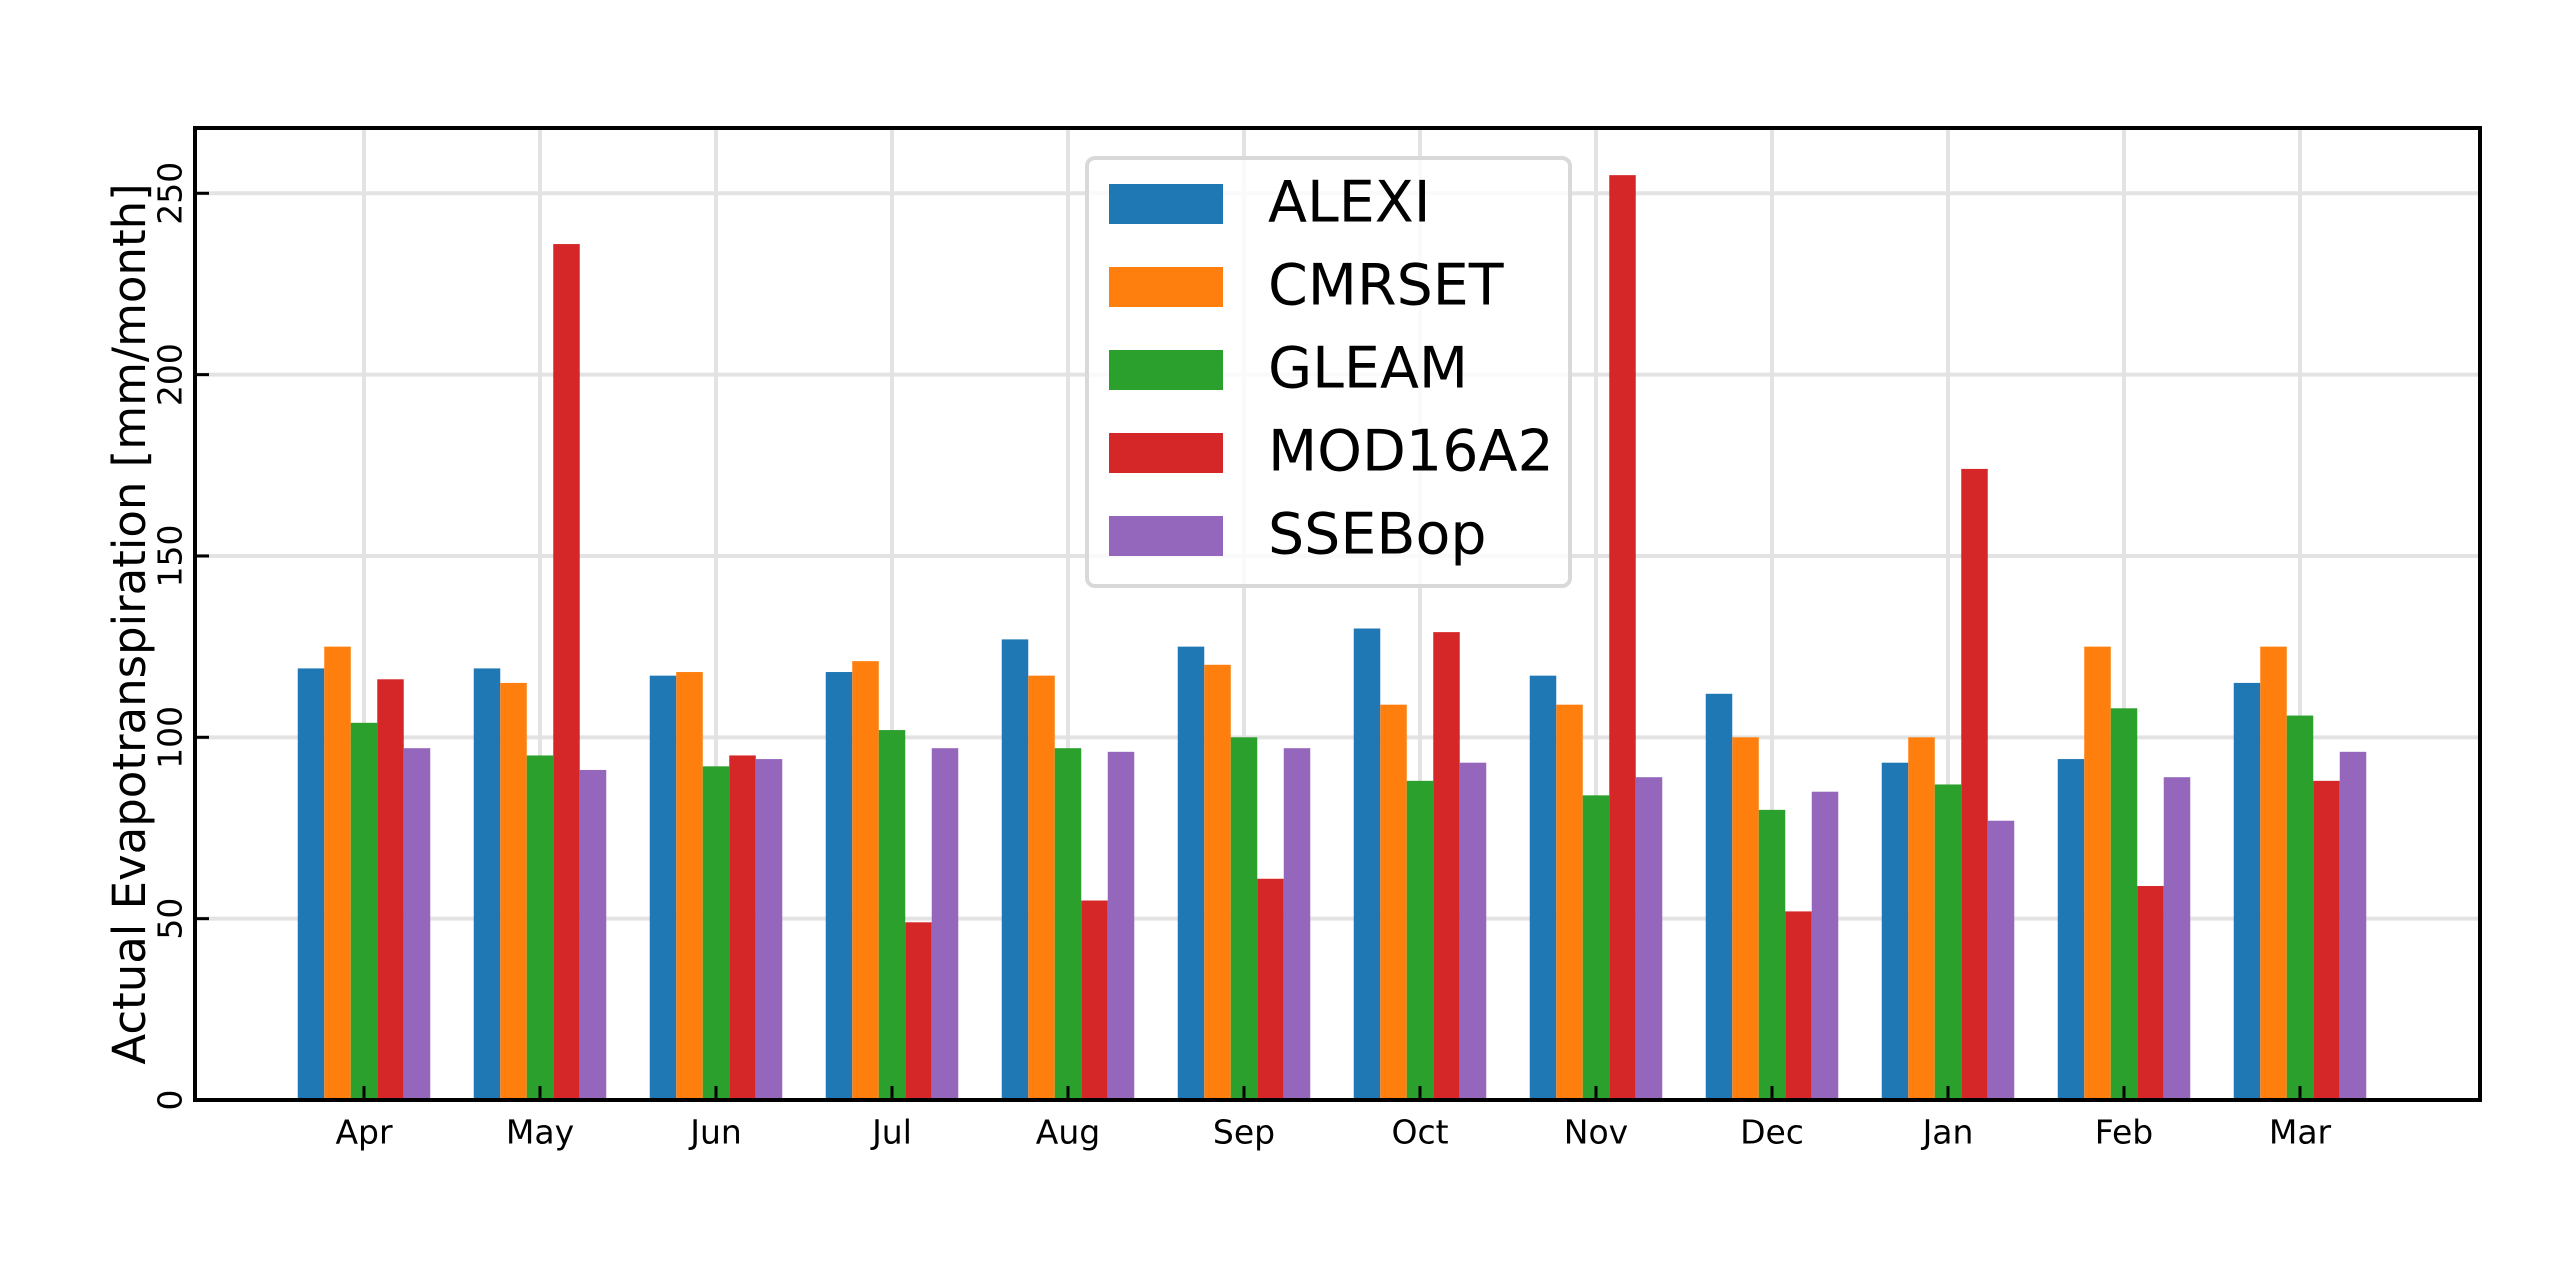 Image resolution: width=2560 pixels, height=1280 pixels. Describe the element at coordinates (892, 915) in the screenshot. I see `bar-gleam-jul` at that location.